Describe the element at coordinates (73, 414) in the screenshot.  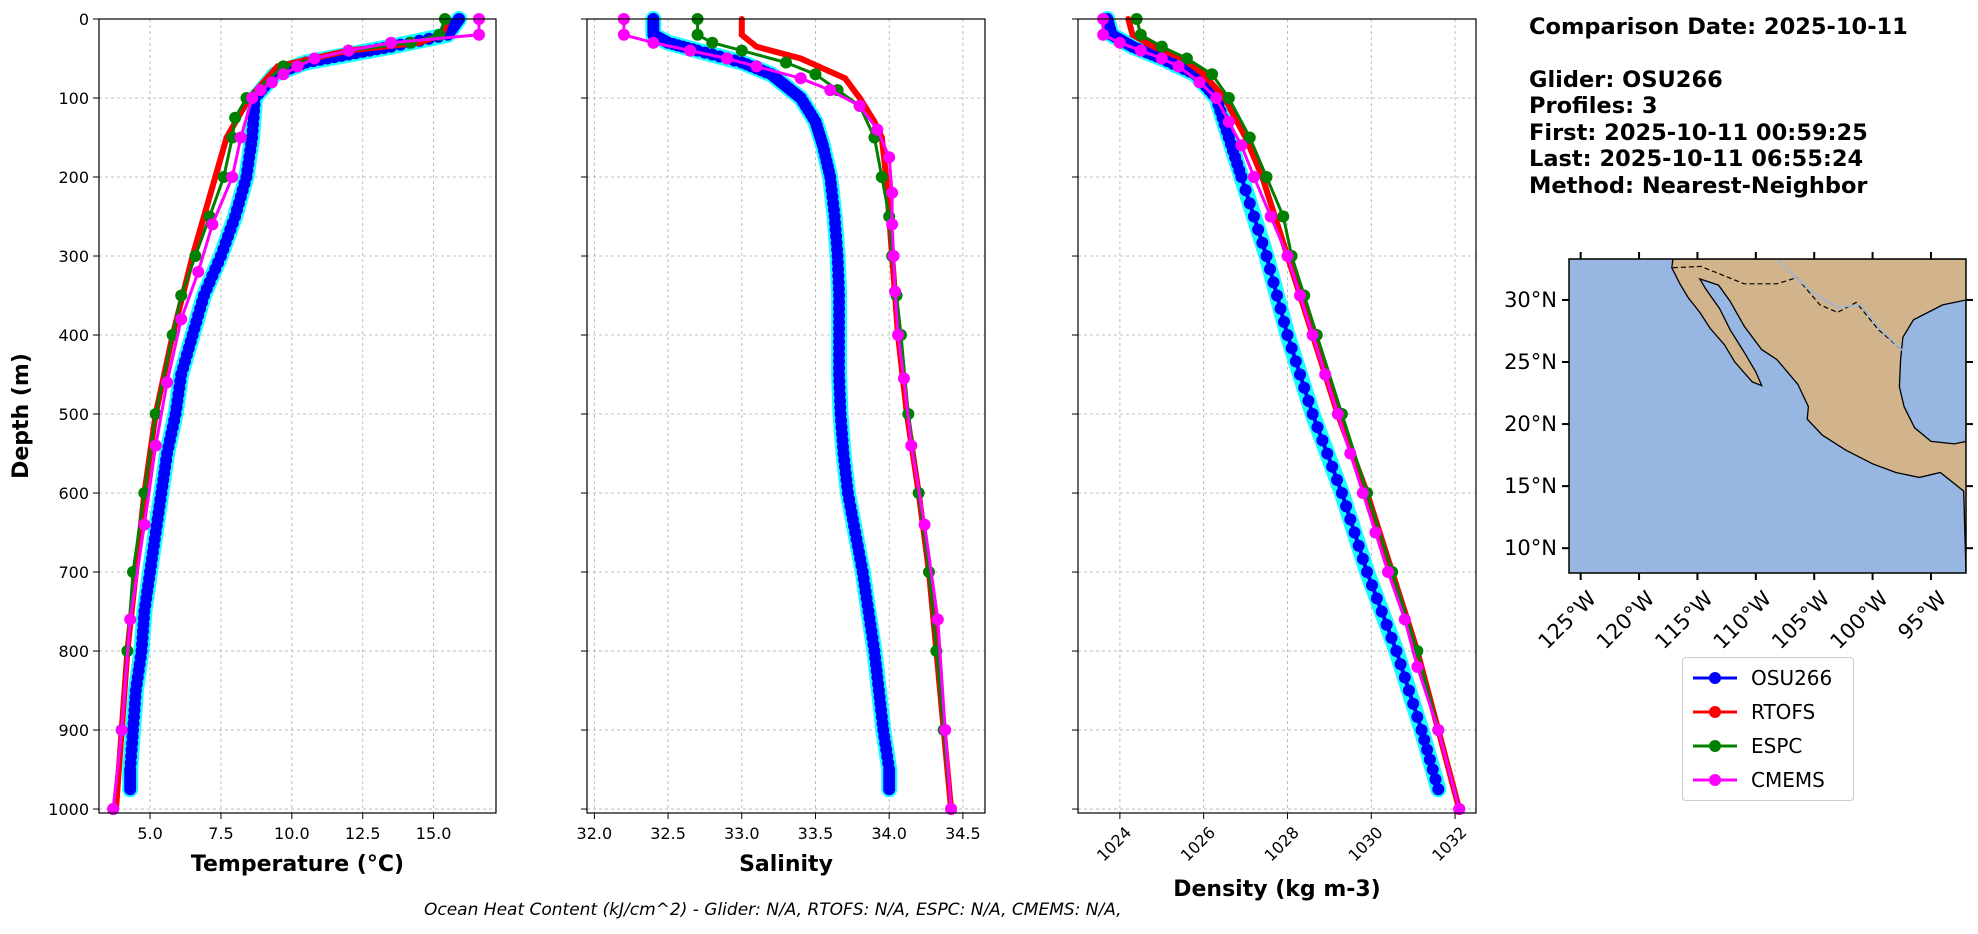
I see `y-tick-label: 500` at that location.